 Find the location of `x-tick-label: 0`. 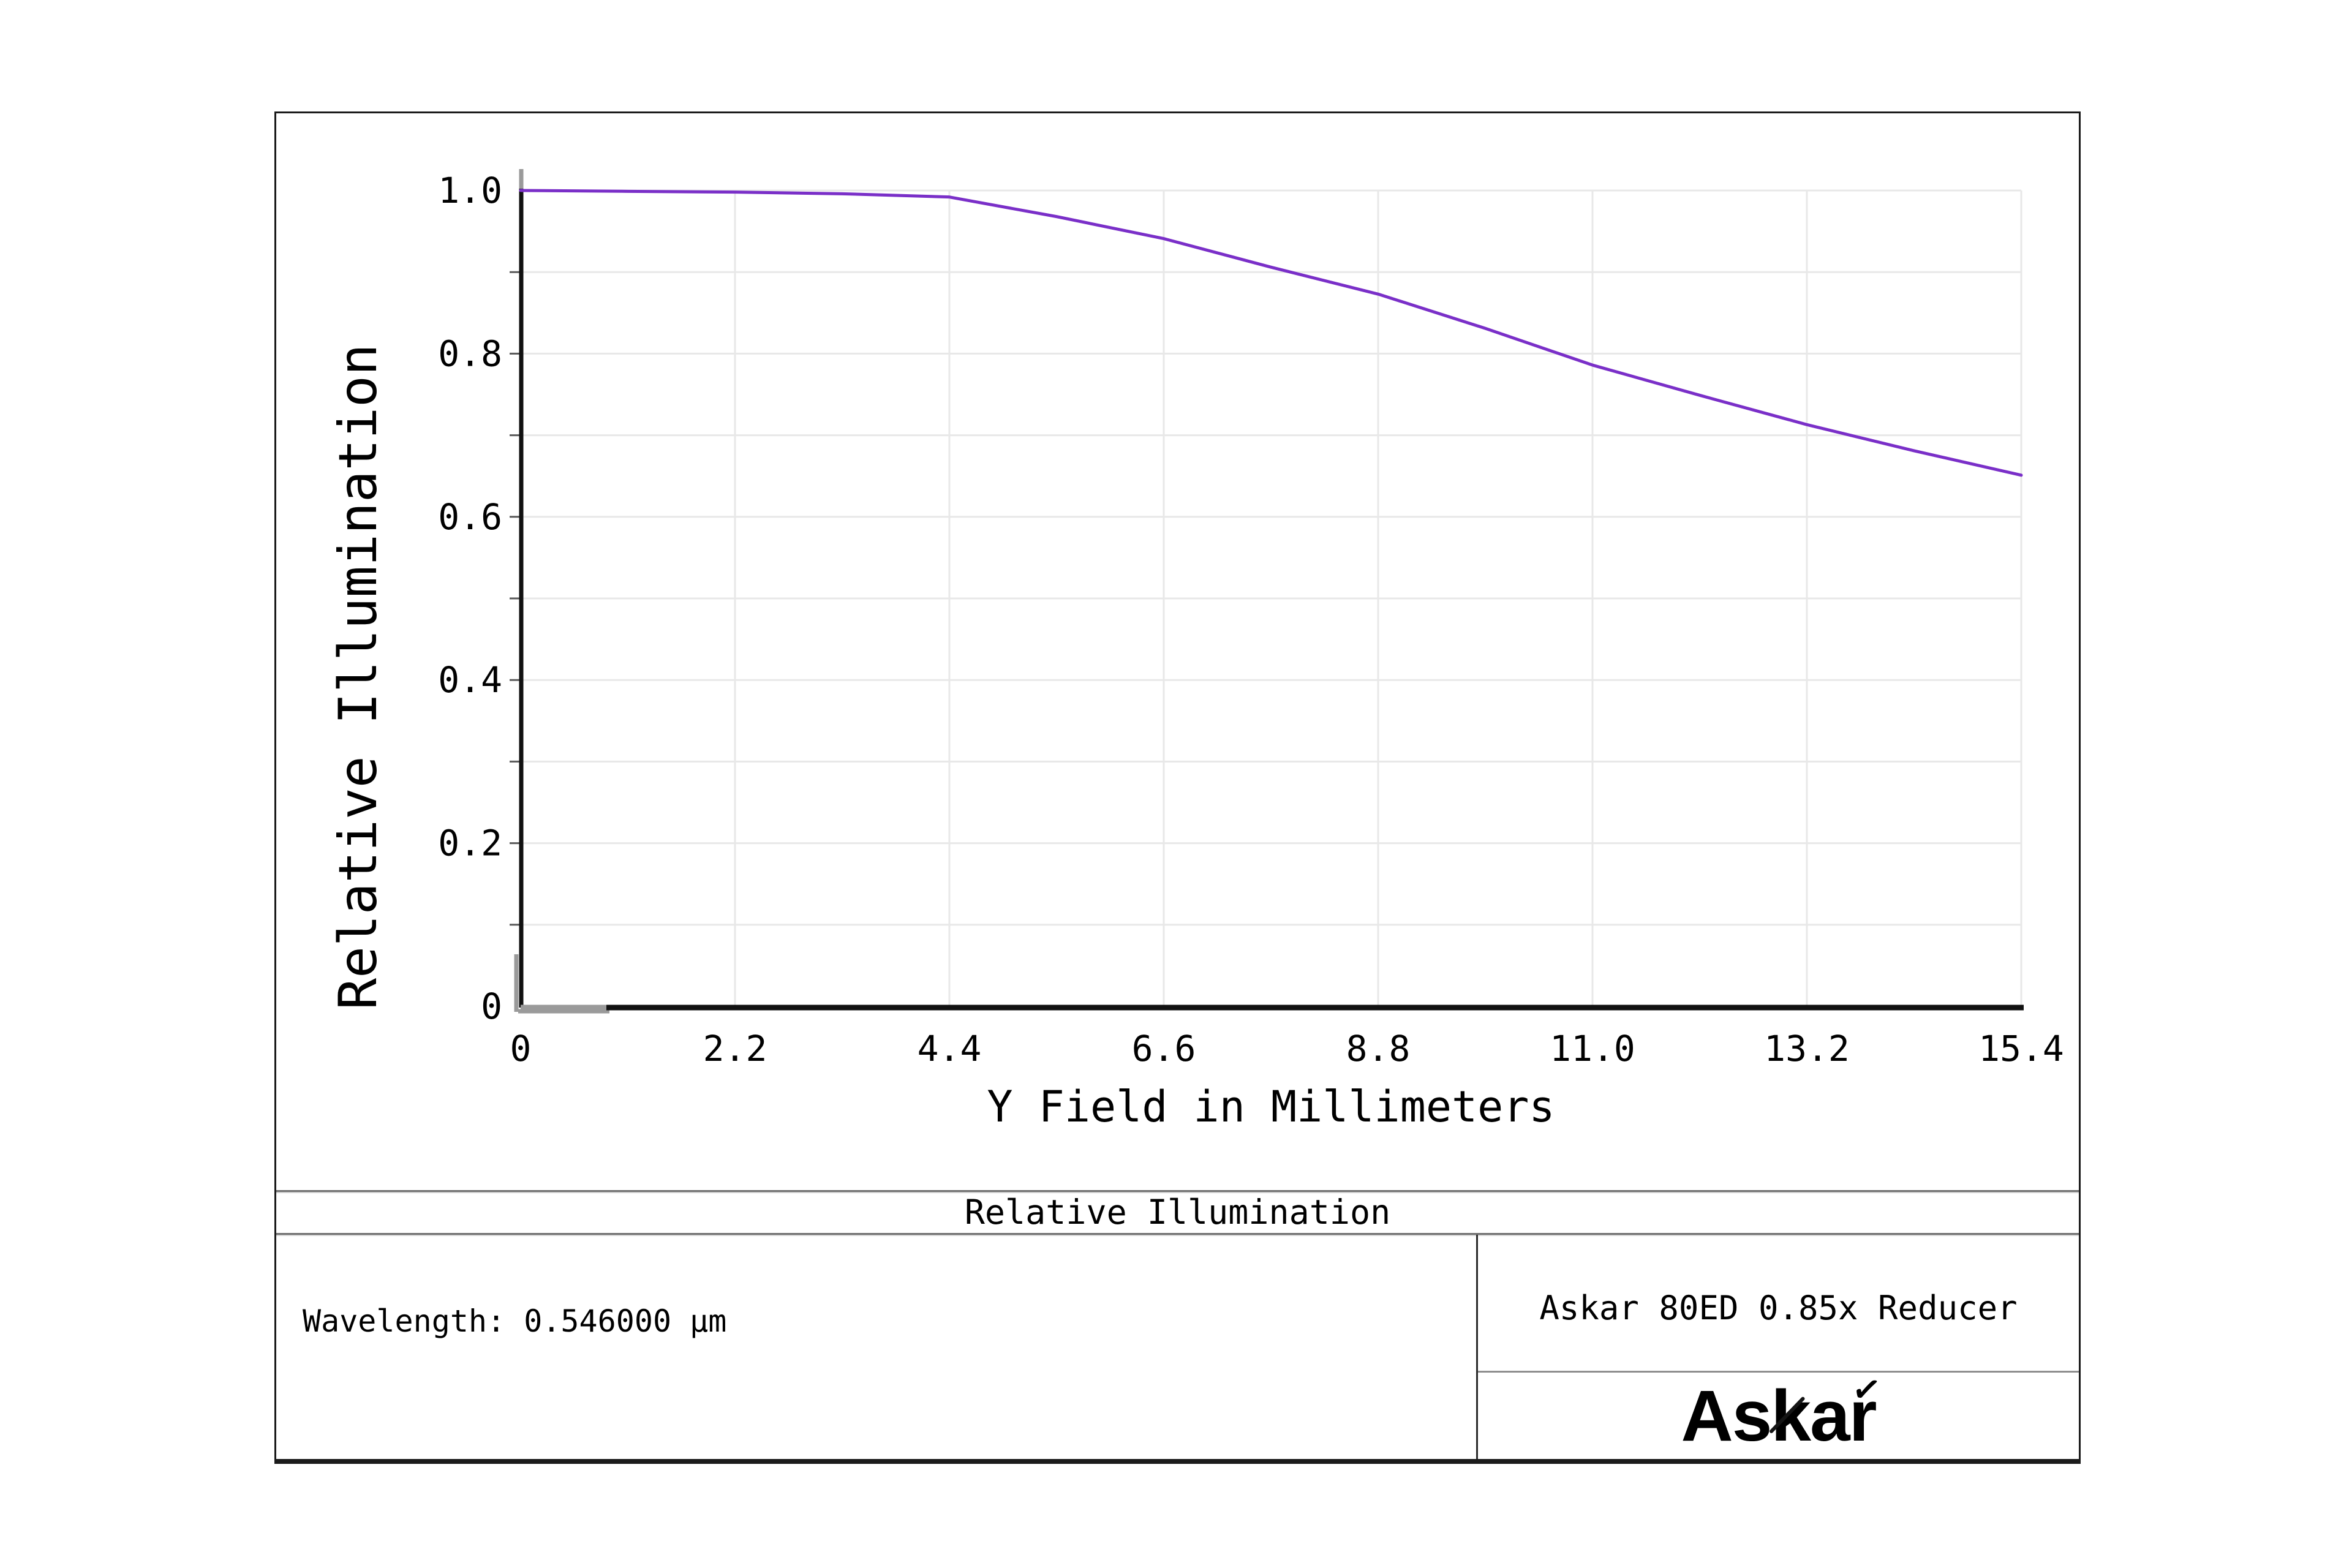

x-tick-label: 0 is located at coordinates (521, 1048).